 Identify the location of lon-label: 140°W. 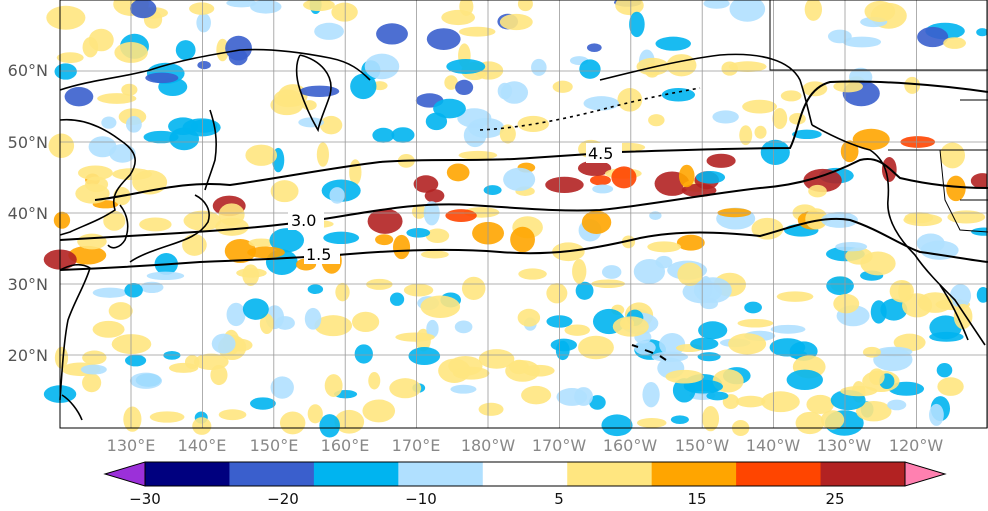
(773, 445).